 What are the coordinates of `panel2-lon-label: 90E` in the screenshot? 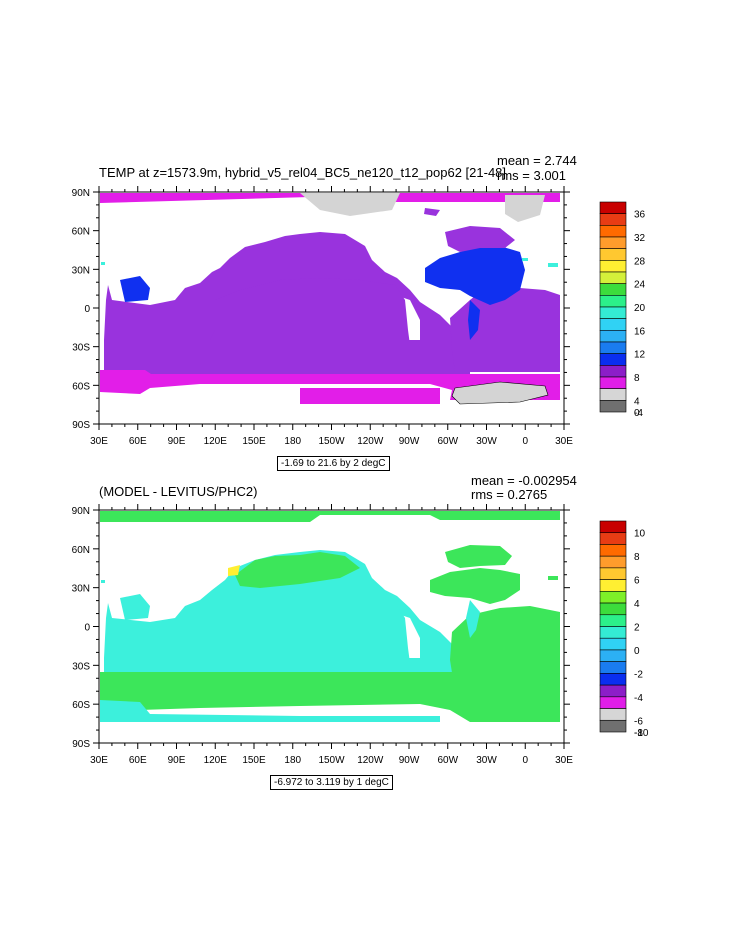 It's located at (177, 760).